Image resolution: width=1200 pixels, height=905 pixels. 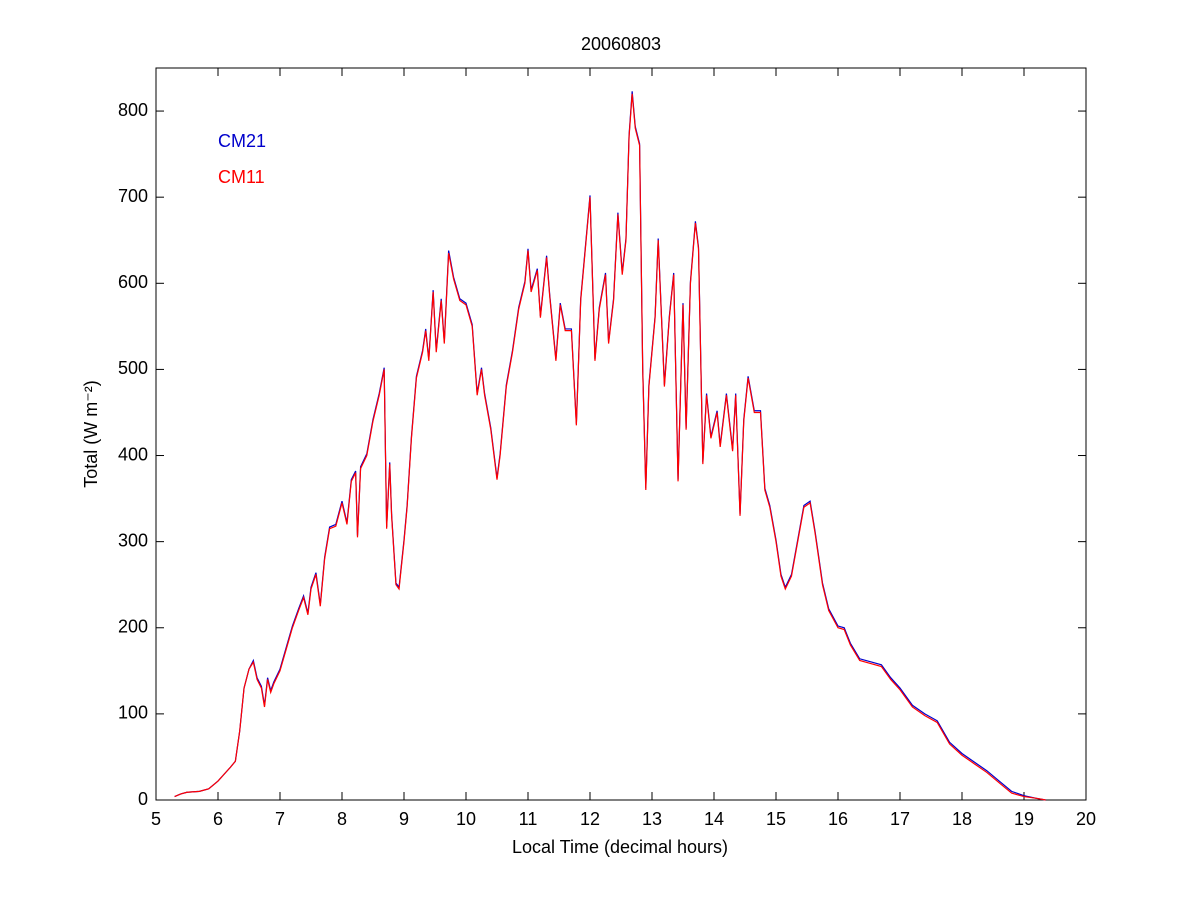 I want to click on y-tick-label: 0, so click(x=143, y=799).